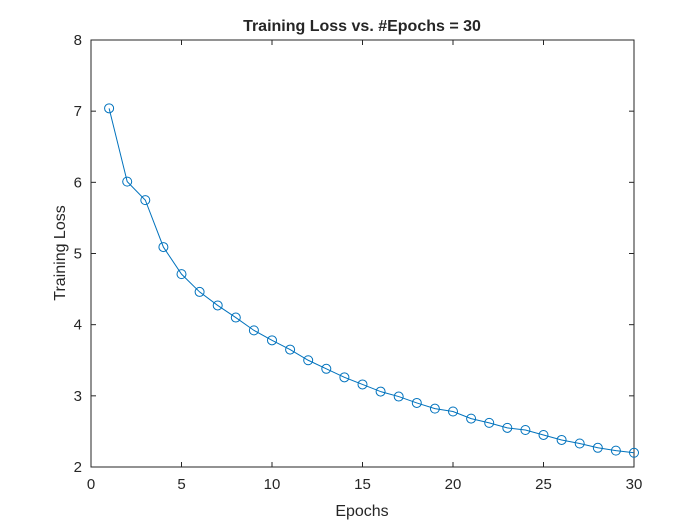 This screenshot has height=525, width=700. I want to click on y-tick-label: 6, so click(78, 182).